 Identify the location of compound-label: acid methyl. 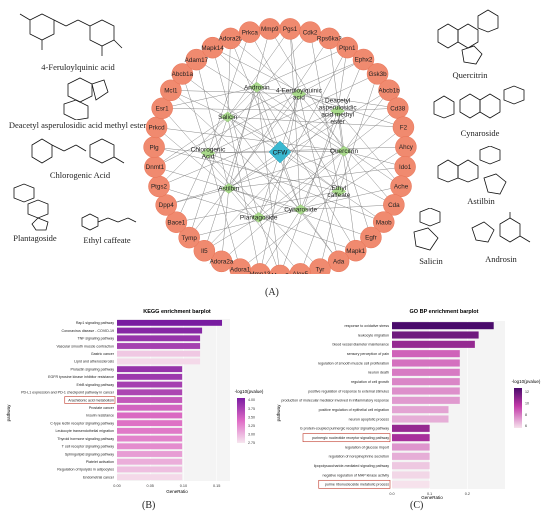
(337, 115).